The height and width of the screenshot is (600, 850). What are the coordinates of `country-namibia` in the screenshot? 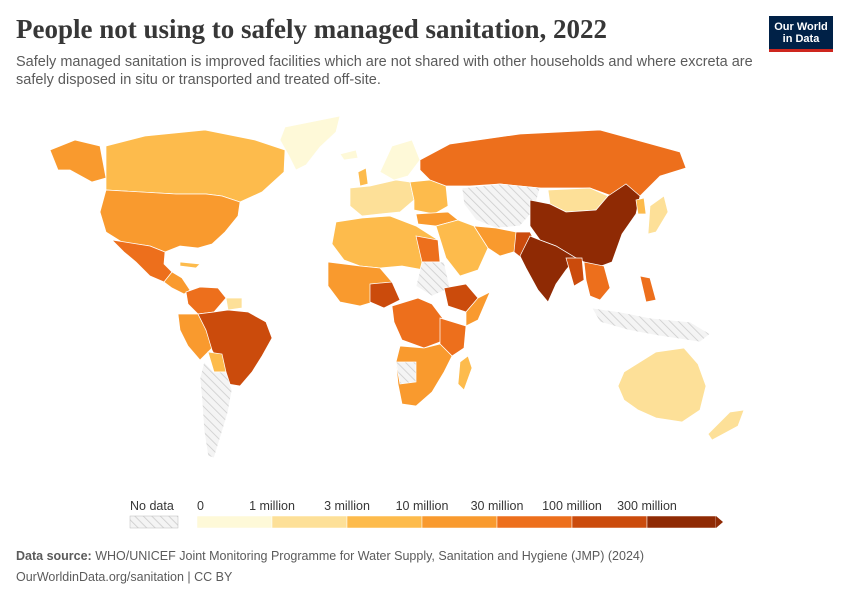 It's located at (406, 373).